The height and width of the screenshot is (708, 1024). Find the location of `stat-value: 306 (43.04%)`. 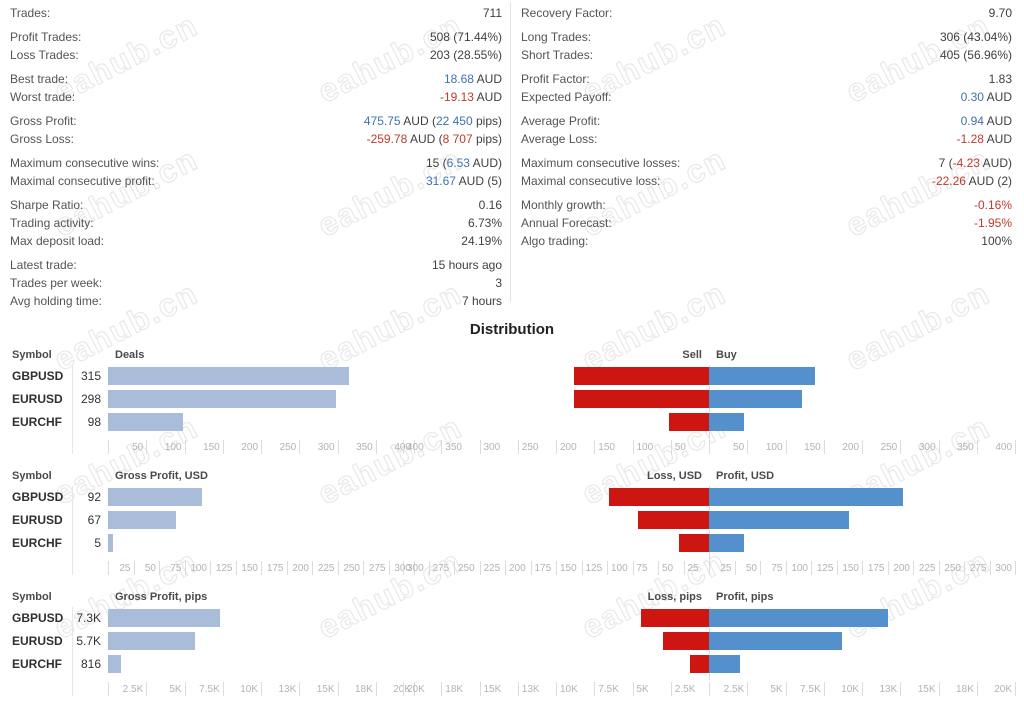

stat-value: 306 (43.04%) is located at coordinates (976, 37).